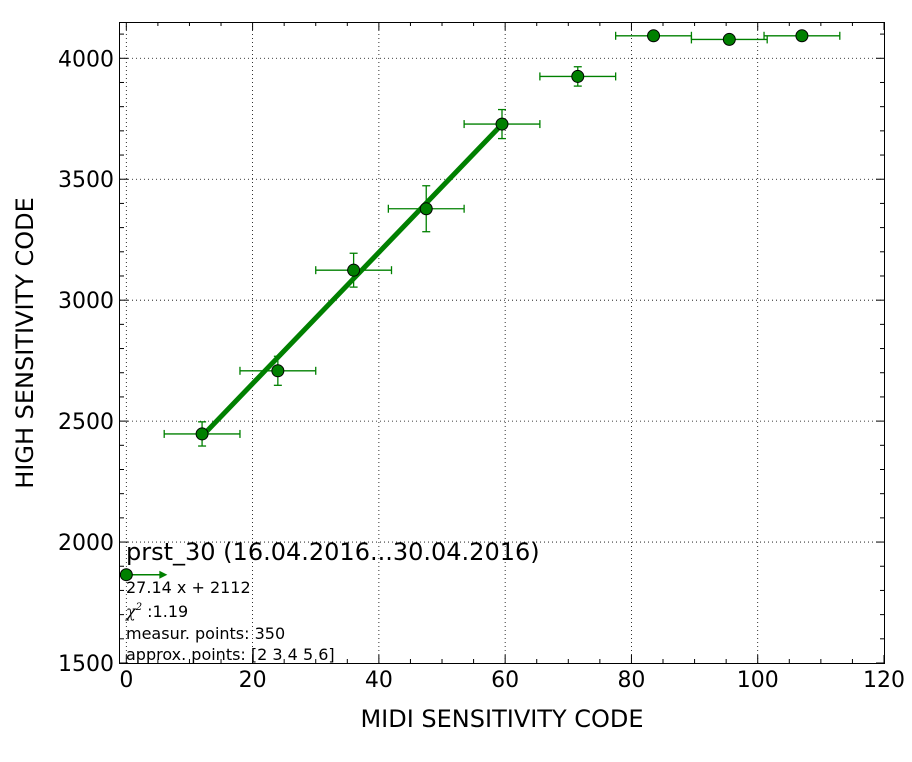 Image resolution: width=912 pixels, height=762 pixels. I want to click on y-tick-label: 2500, so click(86, 422).